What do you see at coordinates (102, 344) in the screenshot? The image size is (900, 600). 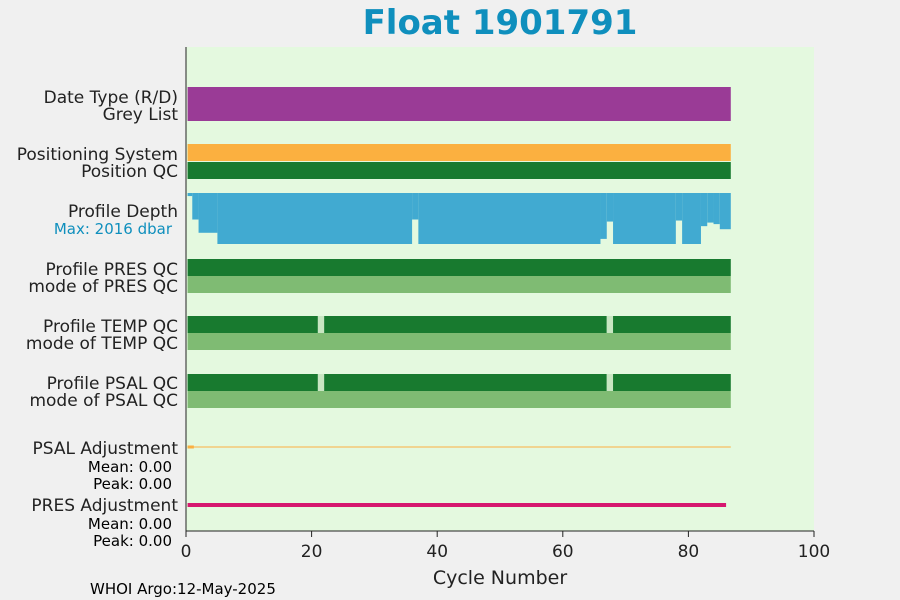 I see `label-mode-temp-qc: mode of TEMP QC` at bounding box center [102, 344].